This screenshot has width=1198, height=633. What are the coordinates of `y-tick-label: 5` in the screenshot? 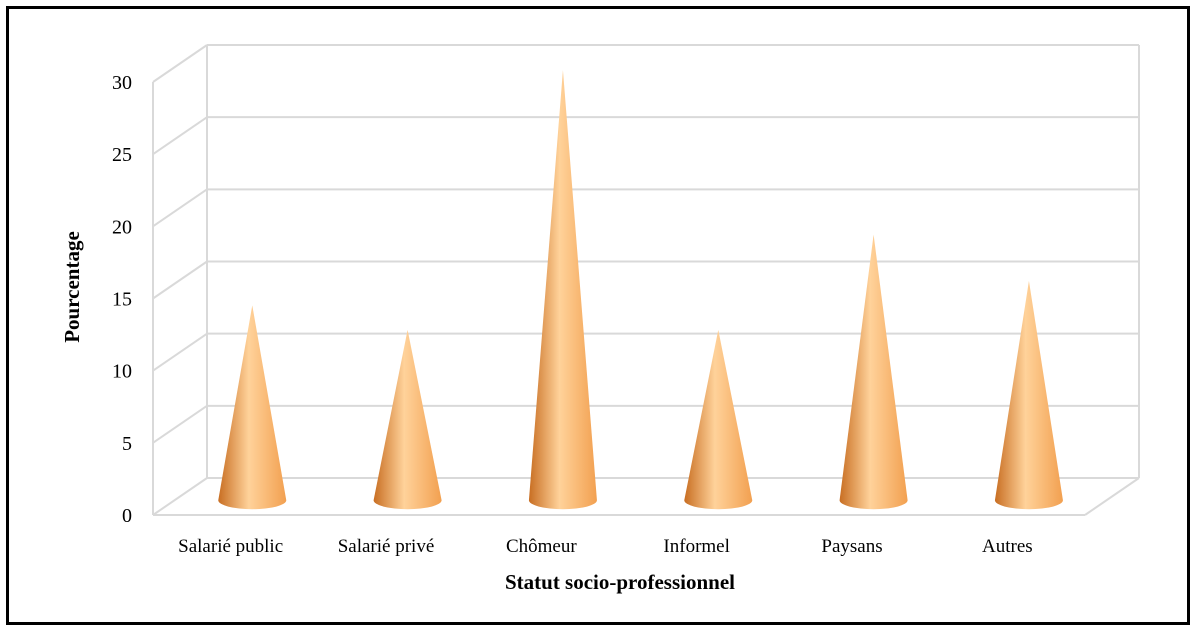 It's located at (127, 444).